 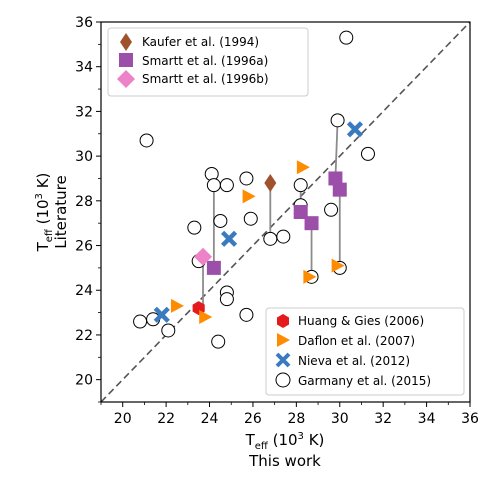 I want to click on x-axis-title: Teff (103 K), so click(x=285, y=441).